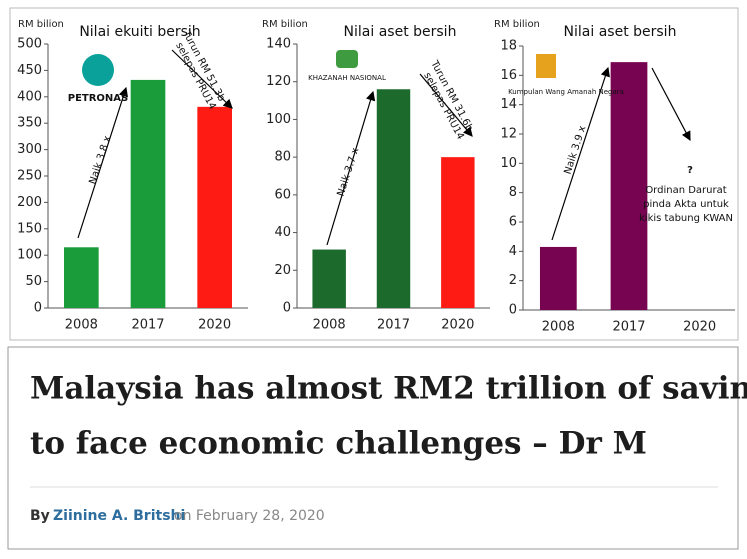  Describe the element at coordinates (278, 81) in the screenshot. I see `y-tick-label: 120` at that location.